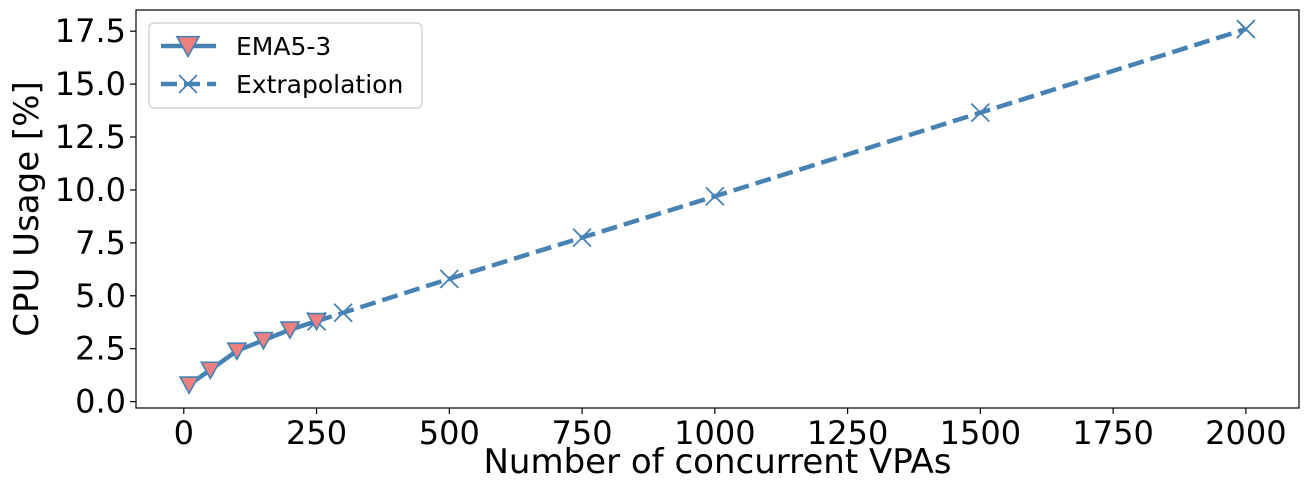  Describe the element at coordinates (980, 433) in the screenshot. I see `x-tick-label: 1500` at that location.